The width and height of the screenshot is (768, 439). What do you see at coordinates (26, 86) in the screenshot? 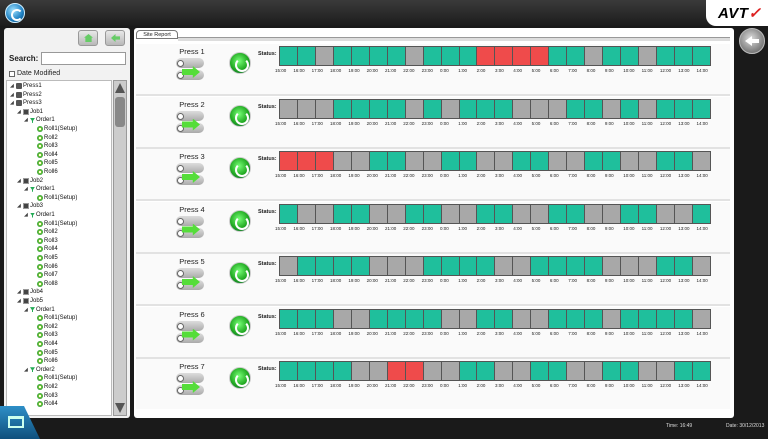
I see `tree-node-press: ◢ Press1` at bounding box center [26, 86].